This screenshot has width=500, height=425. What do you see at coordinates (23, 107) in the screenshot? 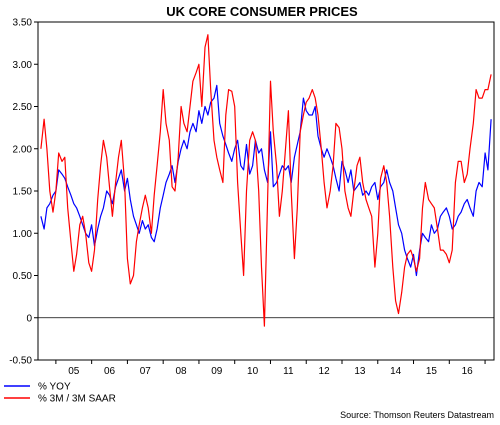
I see `y-tick-label: 2.50` at bounding box center [23, 107].